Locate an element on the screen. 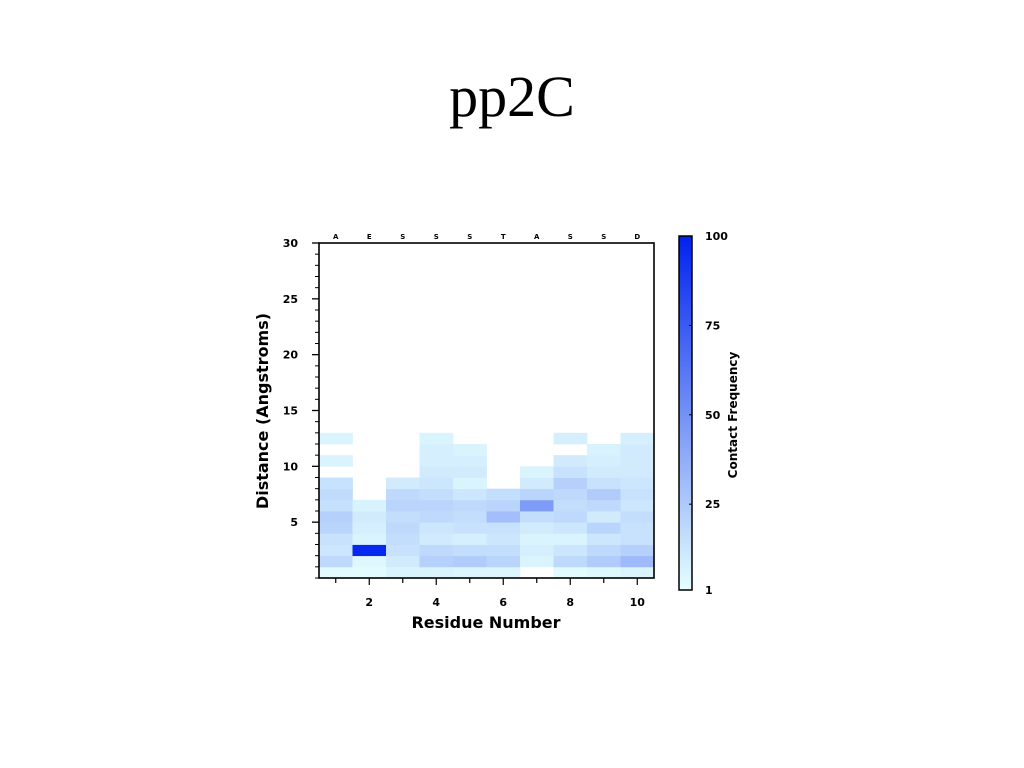 This screenshot has height=768, width=1024. y-axis-title: Distance (Angstroms) is located at coordinates (262, 411).